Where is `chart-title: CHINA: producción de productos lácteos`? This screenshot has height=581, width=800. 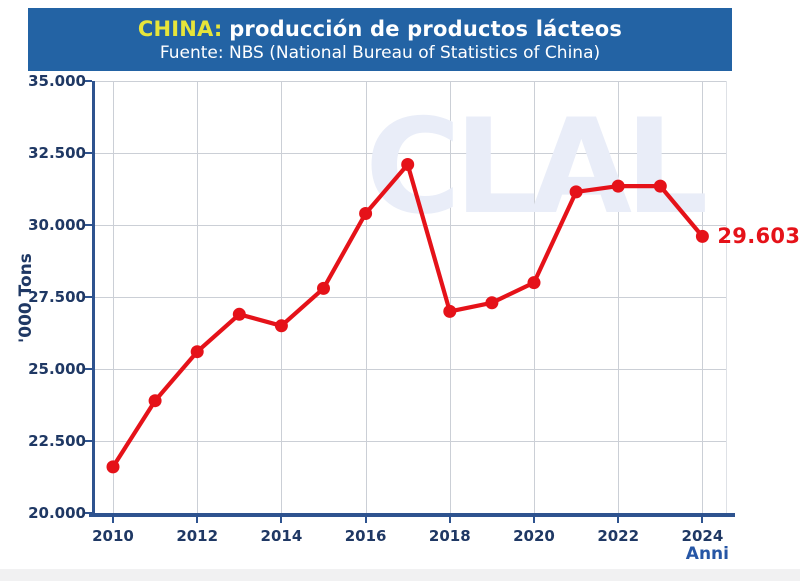 chart-title: CHINA: producción de productos lácteos is located at coordinates (380, 29).